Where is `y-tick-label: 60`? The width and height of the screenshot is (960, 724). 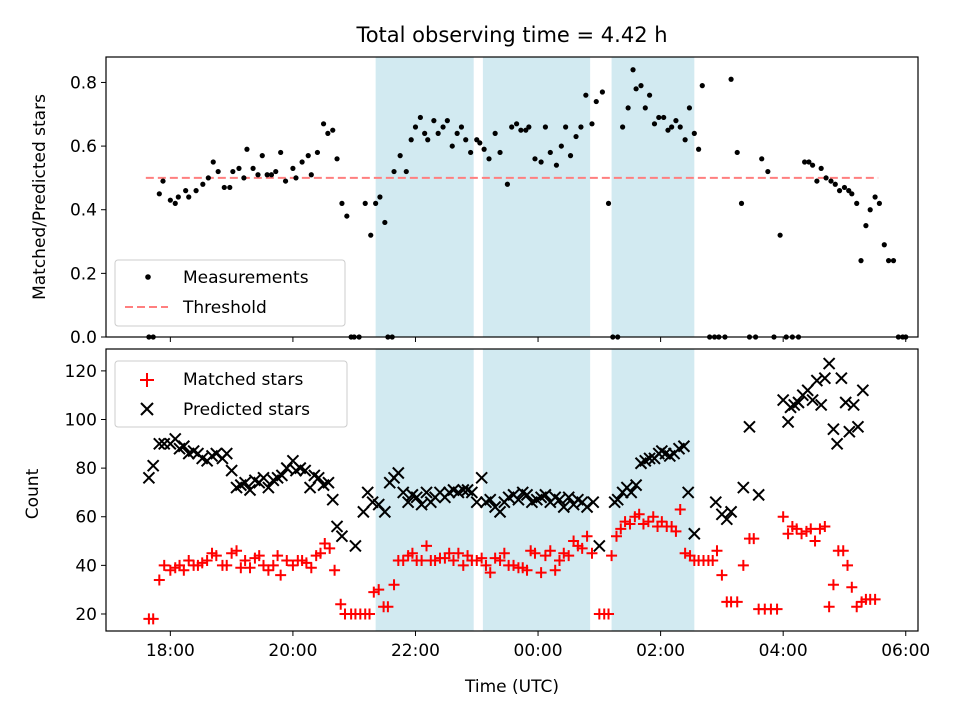 y-tick-label: 60 is located at coordinates (86, 518).